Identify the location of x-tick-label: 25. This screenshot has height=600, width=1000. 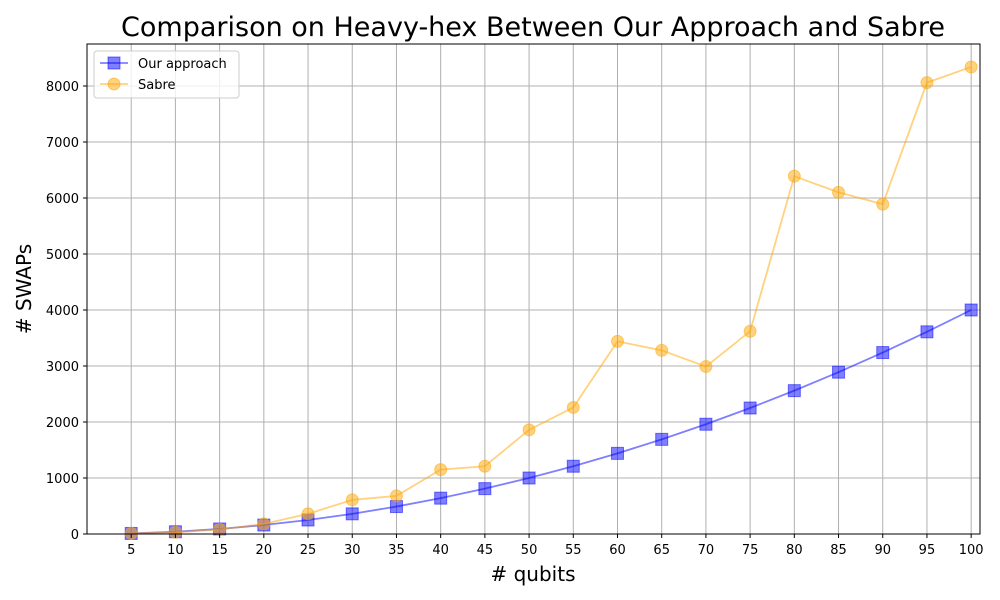
(308, 550).